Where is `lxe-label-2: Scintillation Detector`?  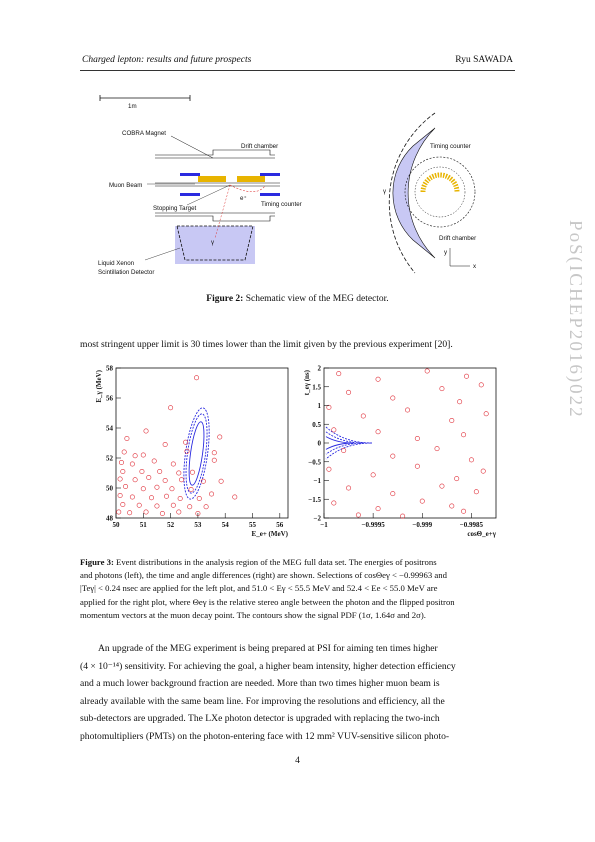 lxe-label-2: Scintillation Detector is located at coordinates (126, 272).